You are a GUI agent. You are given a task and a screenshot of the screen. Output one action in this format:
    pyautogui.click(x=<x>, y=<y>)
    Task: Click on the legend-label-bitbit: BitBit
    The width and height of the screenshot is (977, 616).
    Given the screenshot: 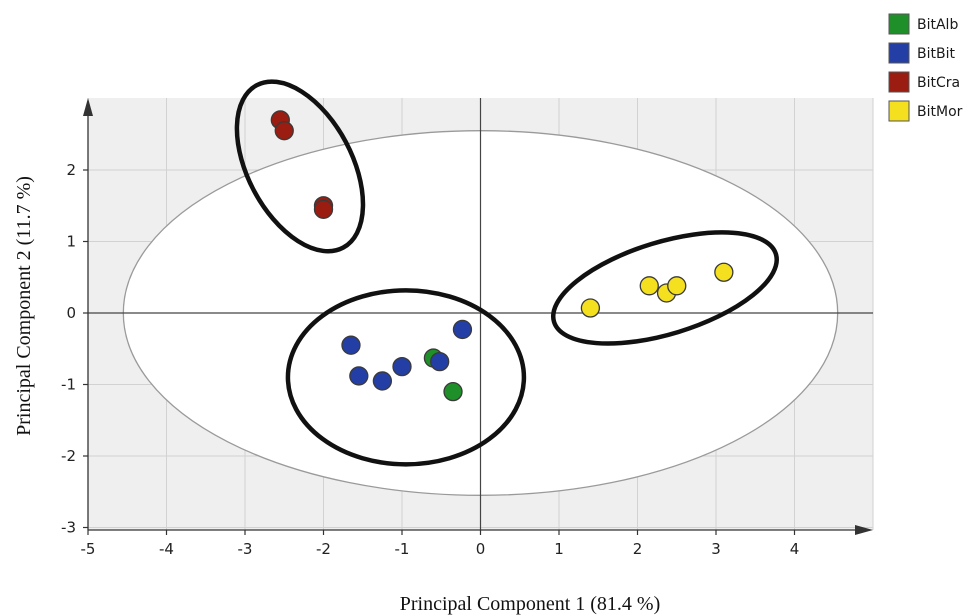 What is the action you would take?
    pyautogui.click(x=936, y=54)
    